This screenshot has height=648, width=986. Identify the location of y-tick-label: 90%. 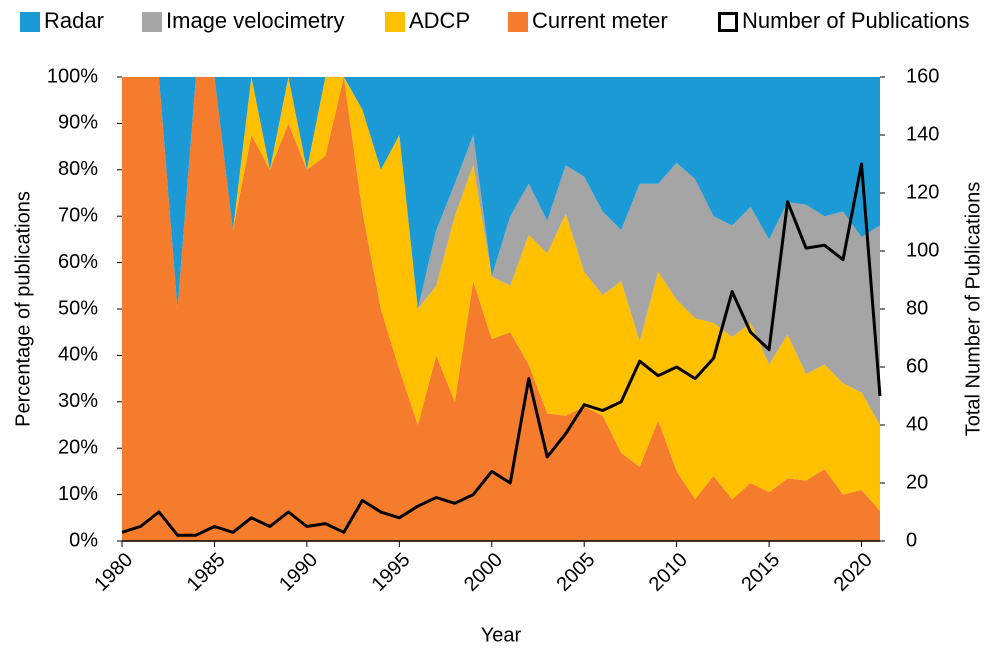
(78, 123).